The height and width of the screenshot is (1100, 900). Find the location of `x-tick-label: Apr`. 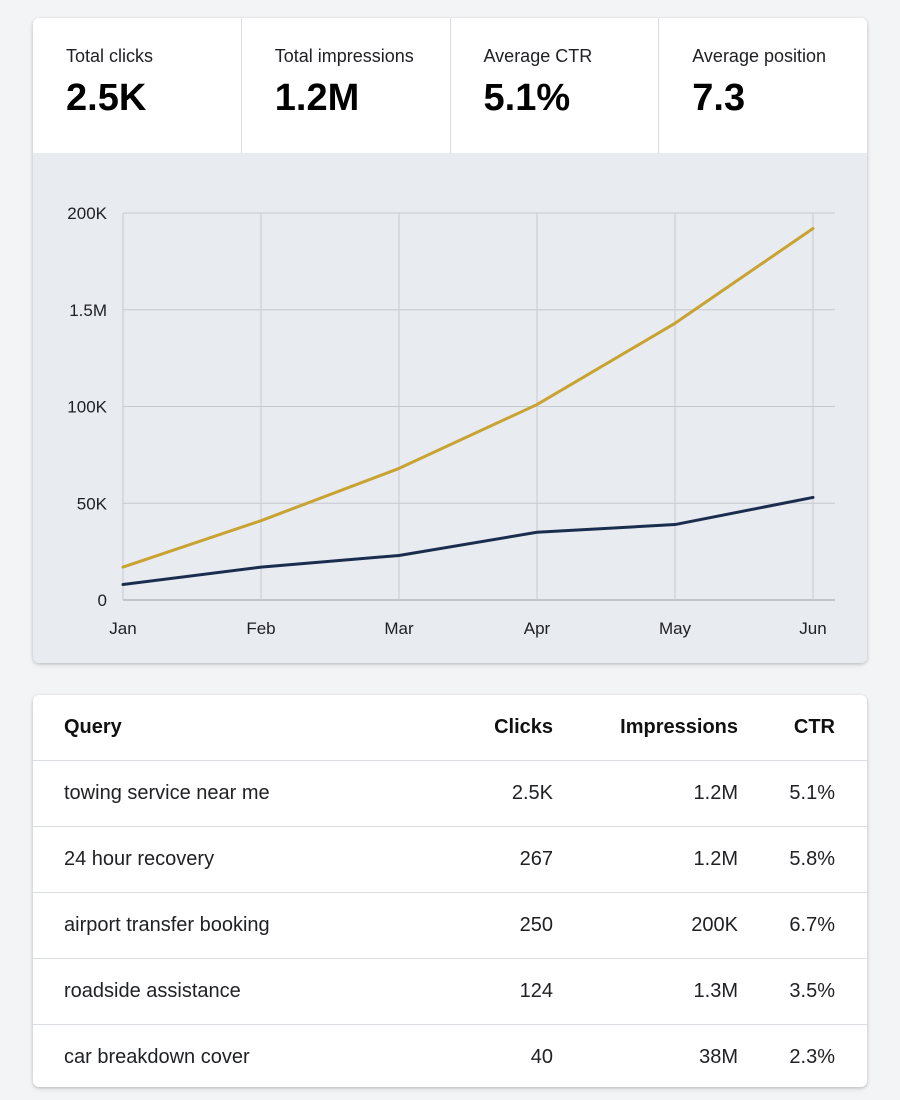

x-tick-label: Apr is located at coordinates (537, 628).